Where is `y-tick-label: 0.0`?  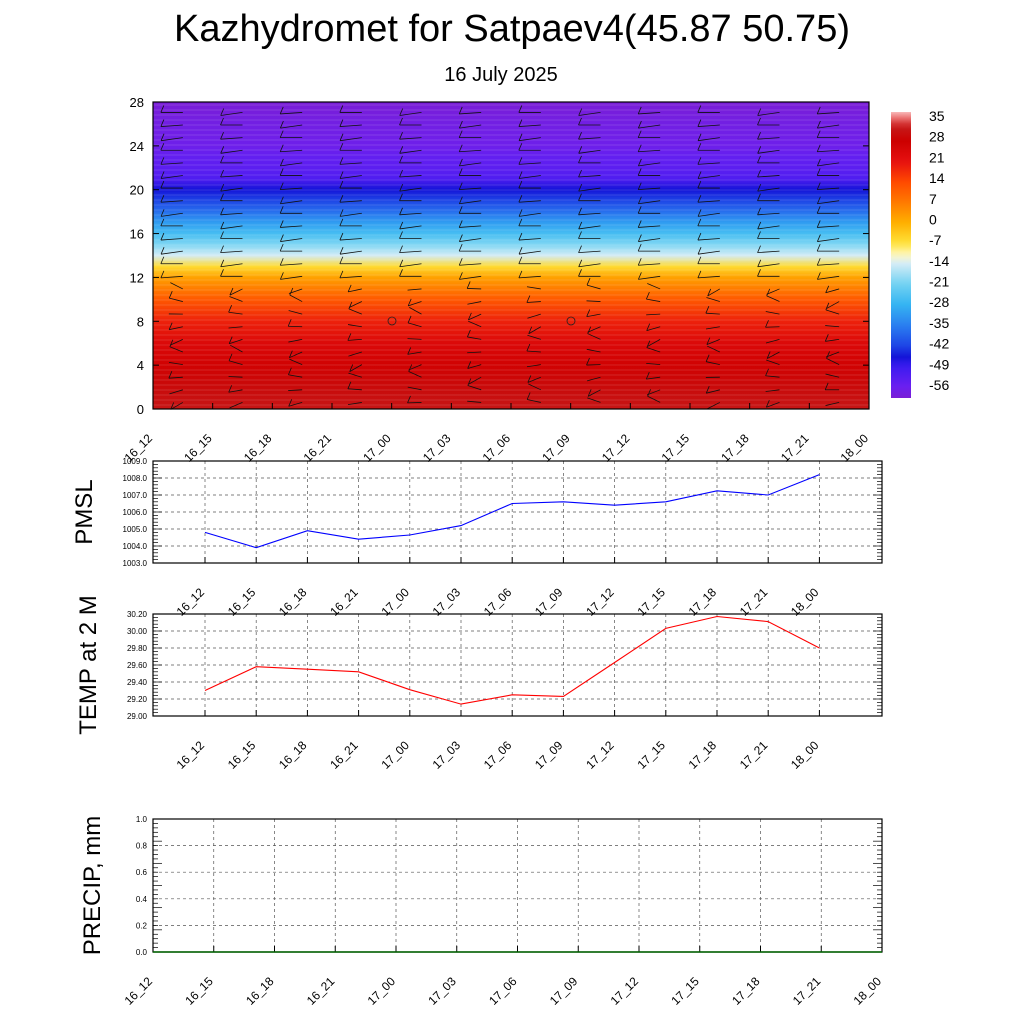 y-tick-label: 0.0 is located at coordinates (142, 952).